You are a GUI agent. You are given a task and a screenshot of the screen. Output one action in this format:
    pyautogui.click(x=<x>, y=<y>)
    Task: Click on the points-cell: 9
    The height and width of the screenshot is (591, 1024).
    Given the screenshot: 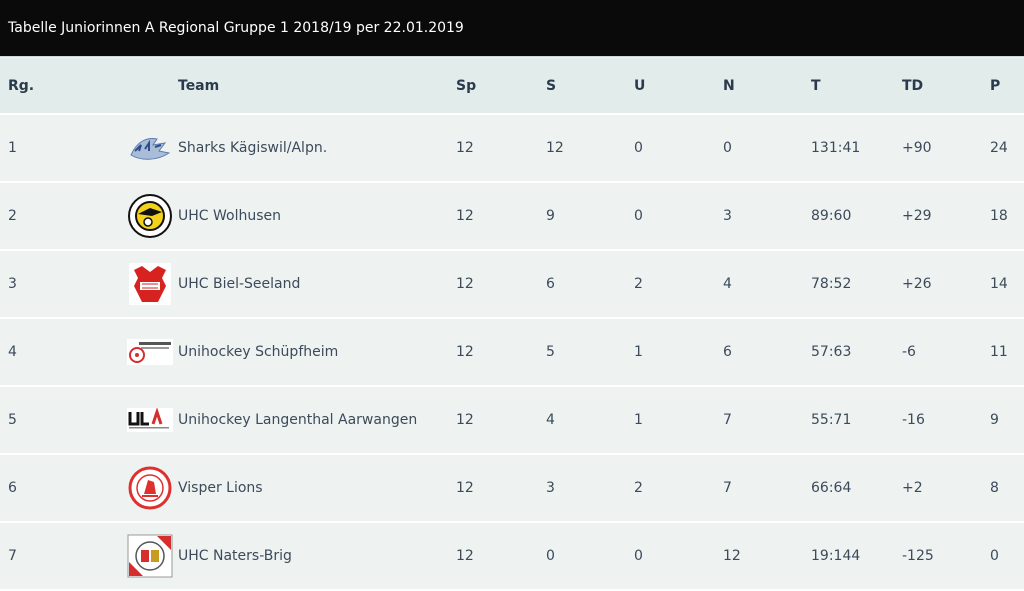 What is the action you would take?
    pyautogui.click(x=994, y=420)
    